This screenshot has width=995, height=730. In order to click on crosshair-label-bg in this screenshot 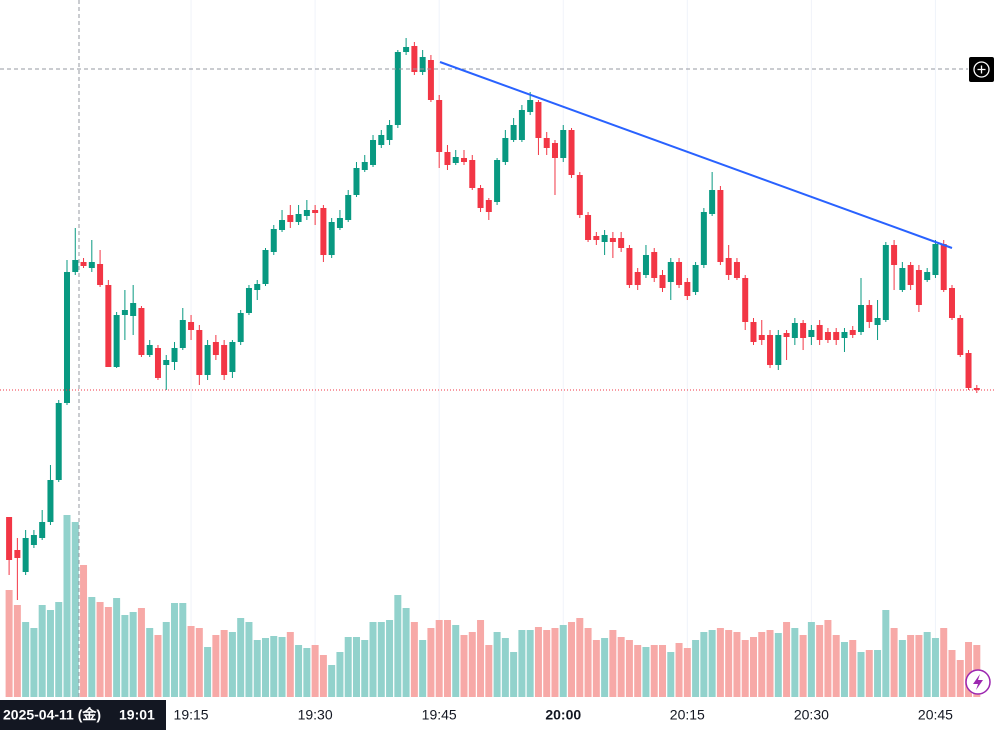, I will do `click(83, 715)`.